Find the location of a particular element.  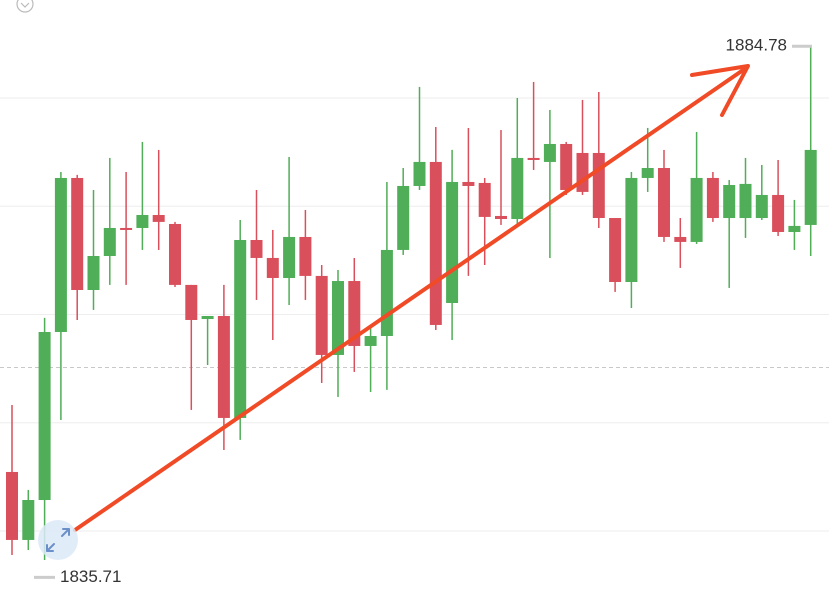

handle-circle is located at coordinates (58, 540).